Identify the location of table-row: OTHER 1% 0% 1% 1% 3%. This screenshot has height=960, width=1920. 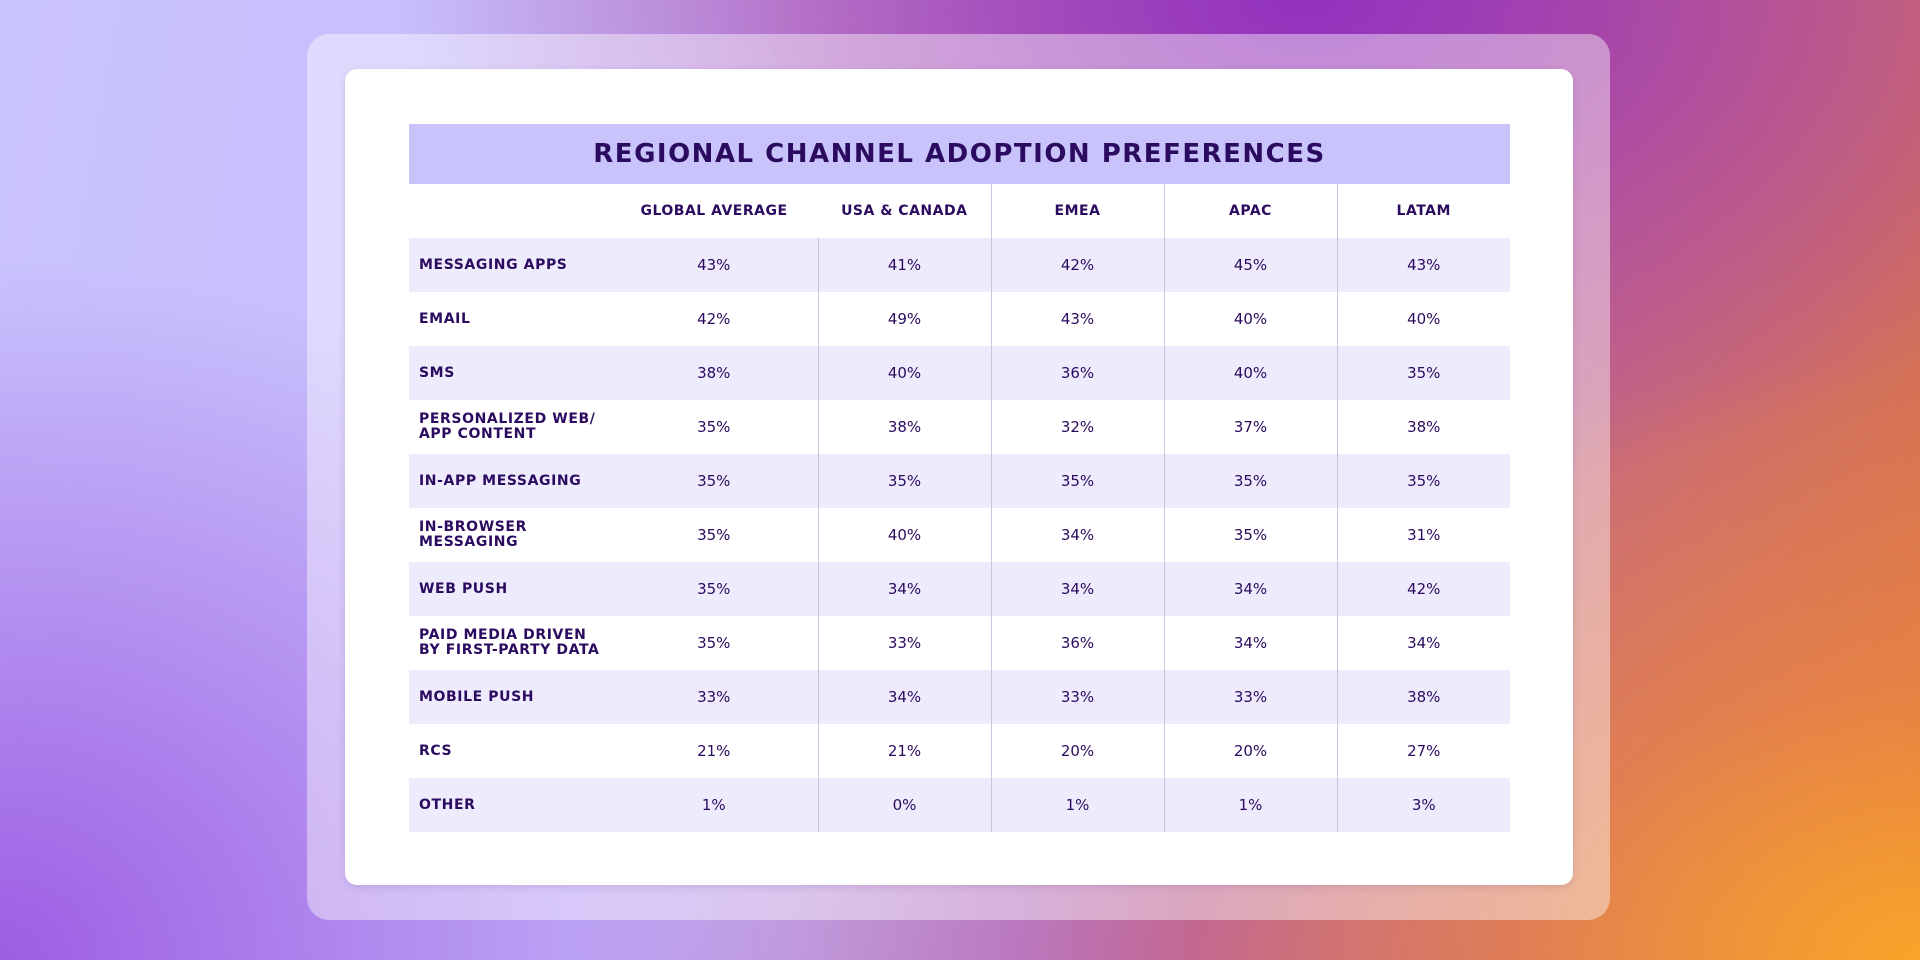
(959, 805).